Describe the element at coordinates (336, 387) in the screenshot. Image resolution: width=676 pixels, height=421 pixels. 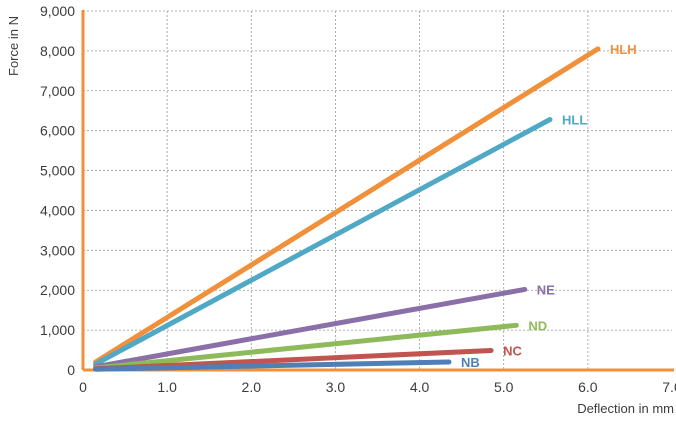
I see `x-tick-label: 3.0` at that location.